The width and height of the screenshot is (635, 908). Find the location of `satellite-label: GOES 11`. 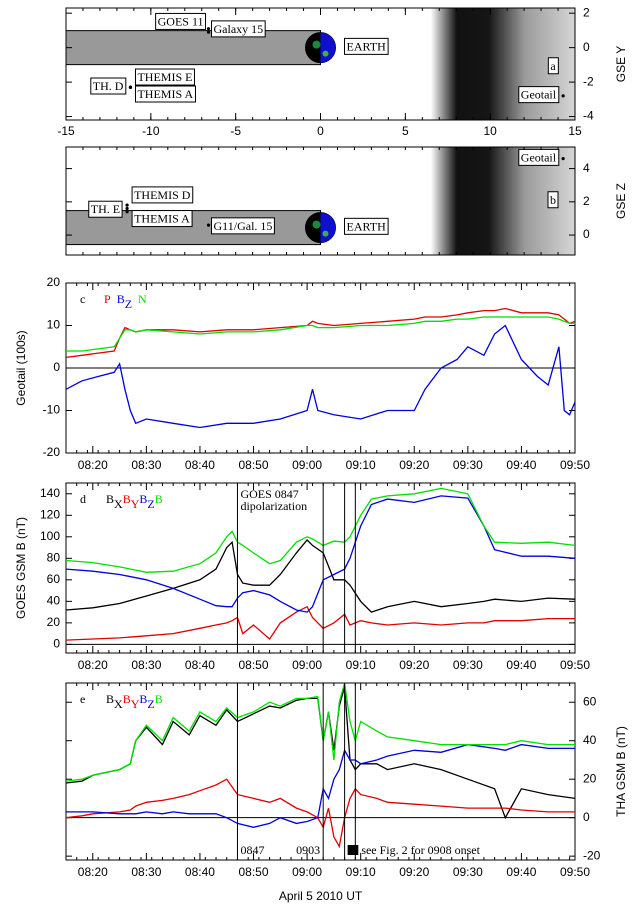

satellite-label: GOES 11 is located at coordinates (181, 21).